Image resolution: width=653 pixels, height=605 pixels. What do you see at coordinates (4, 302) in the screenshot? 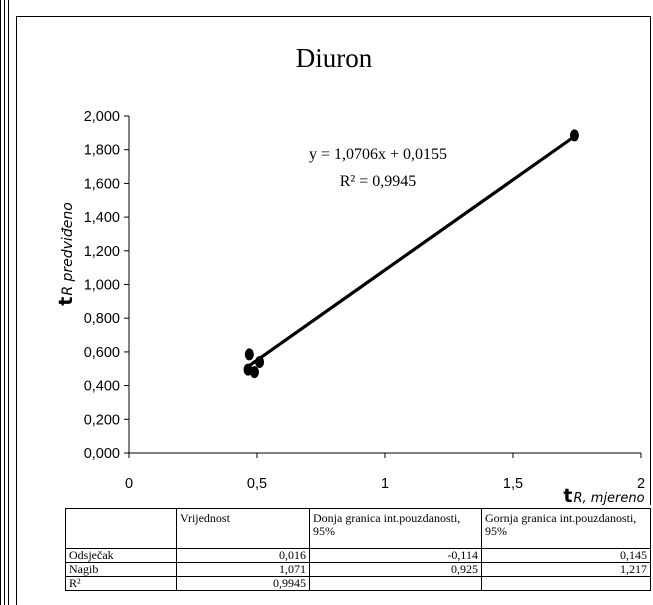
I see `frame-left-inner` at bounding box center [4, 302].